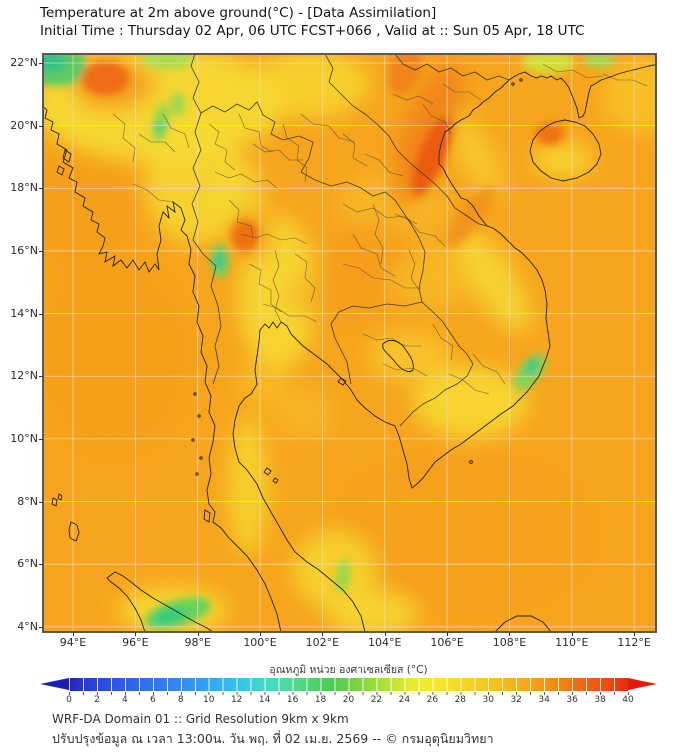  Describe the element at coordinates (24, 438) in the screenshot. I see `lat-tick-label: 10°N` at that location.